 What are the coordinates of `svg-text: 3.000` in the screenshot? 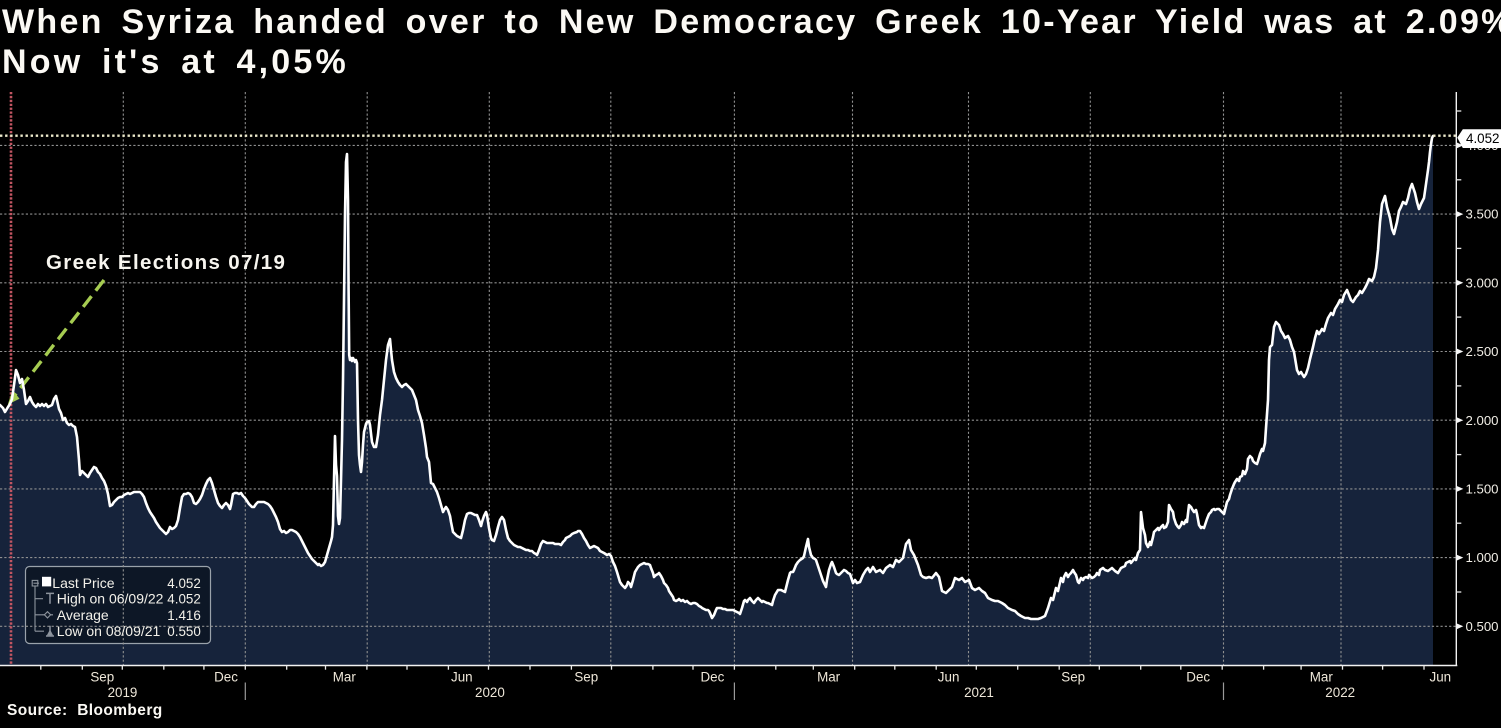 It's located at (1482, 282).